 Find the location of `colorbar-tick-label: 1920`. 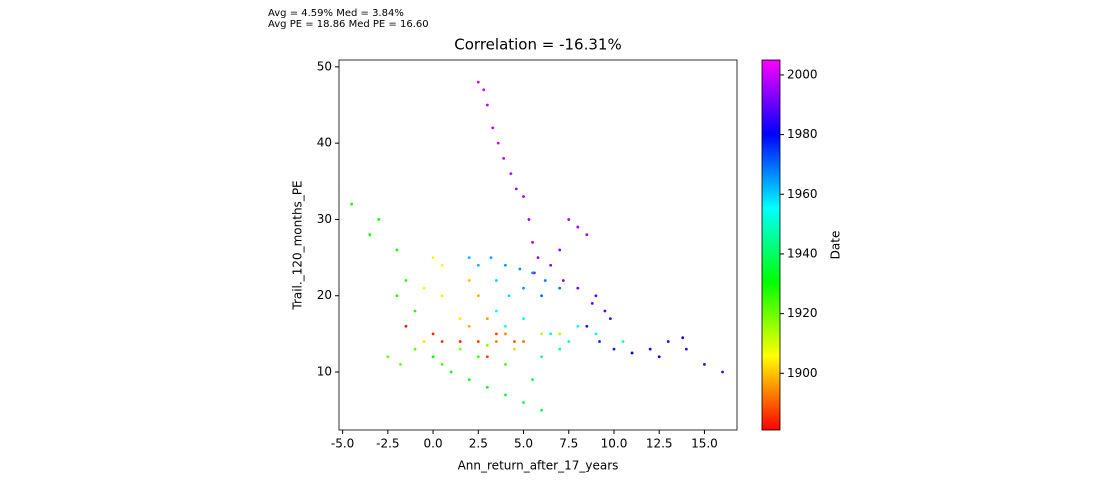

colorbar-tick-label: 1920 is located at coordinates (802, 313).